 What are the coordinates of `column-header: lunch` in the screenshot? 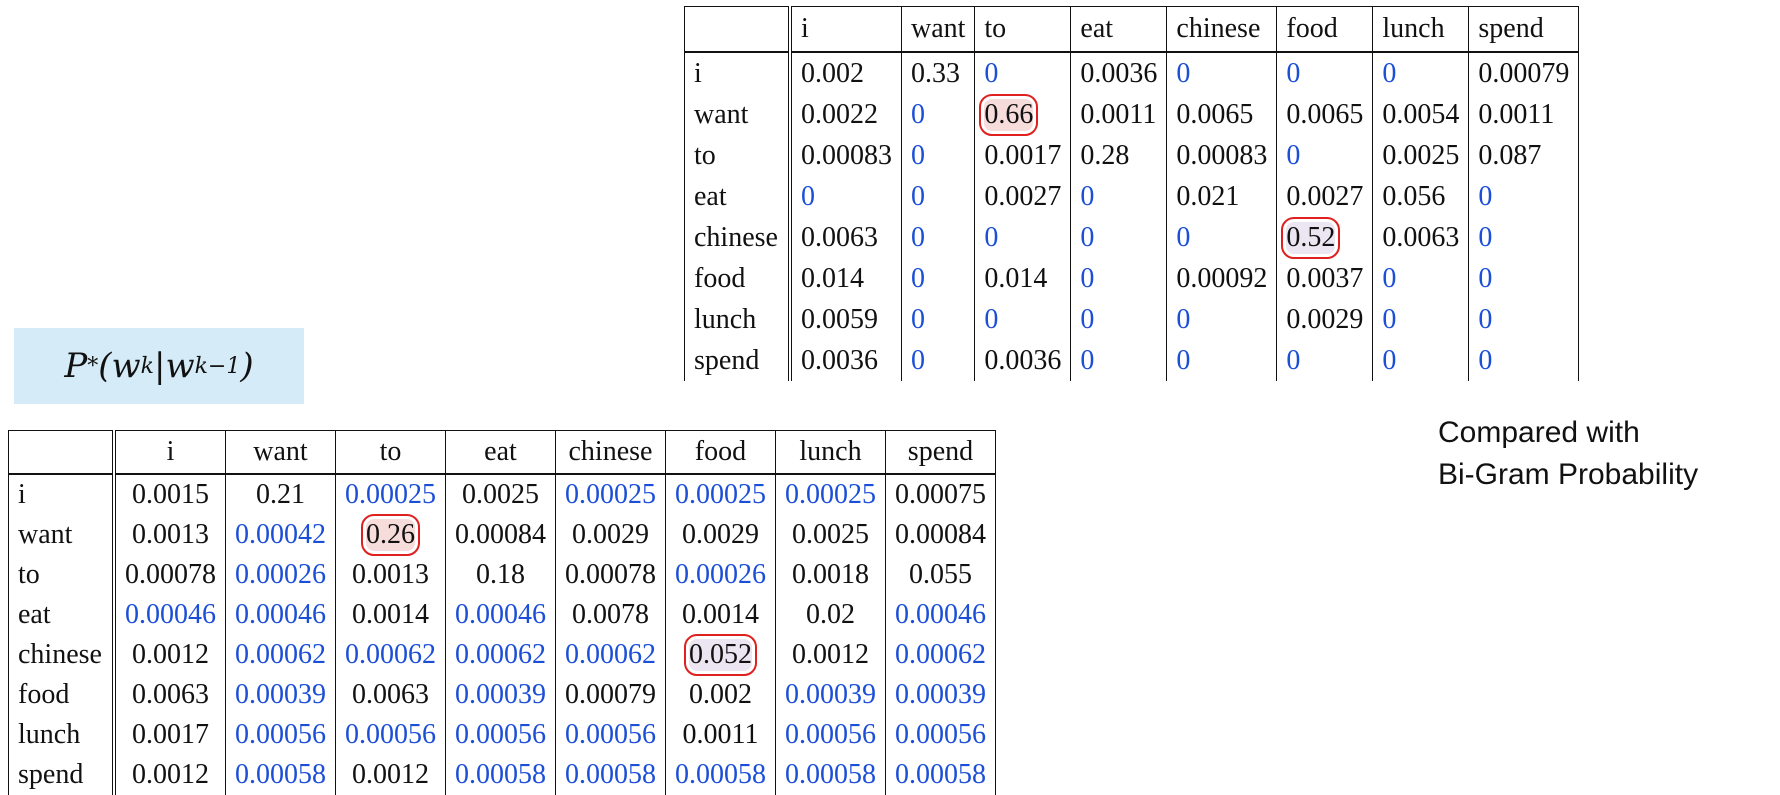 It's located at (1420, 29).